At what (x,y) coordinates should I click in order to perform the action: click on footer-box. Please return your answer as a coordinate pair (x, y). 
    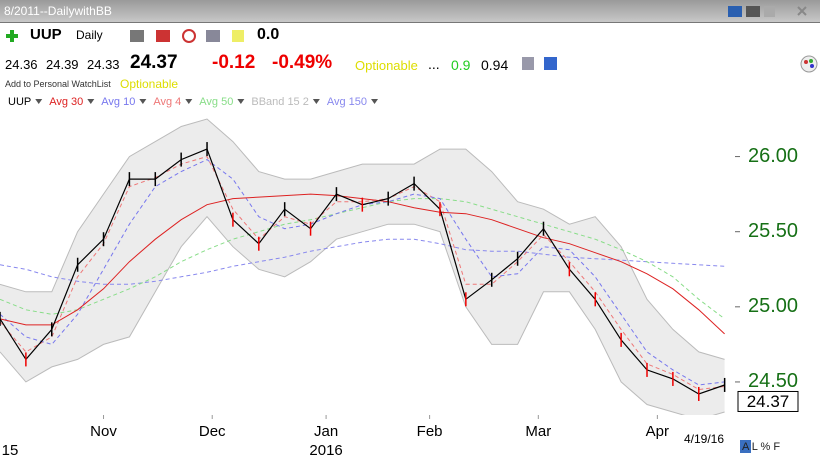
    Looking at the image, I should click on (745, 446).